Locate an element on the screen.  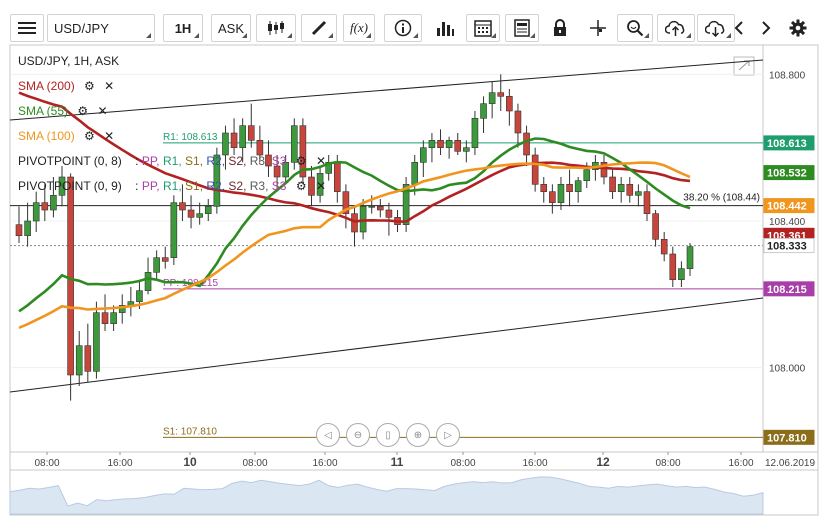
legend-sma-55: SMA (55) ⚙ ✕ is located at coordinates (63, 111).